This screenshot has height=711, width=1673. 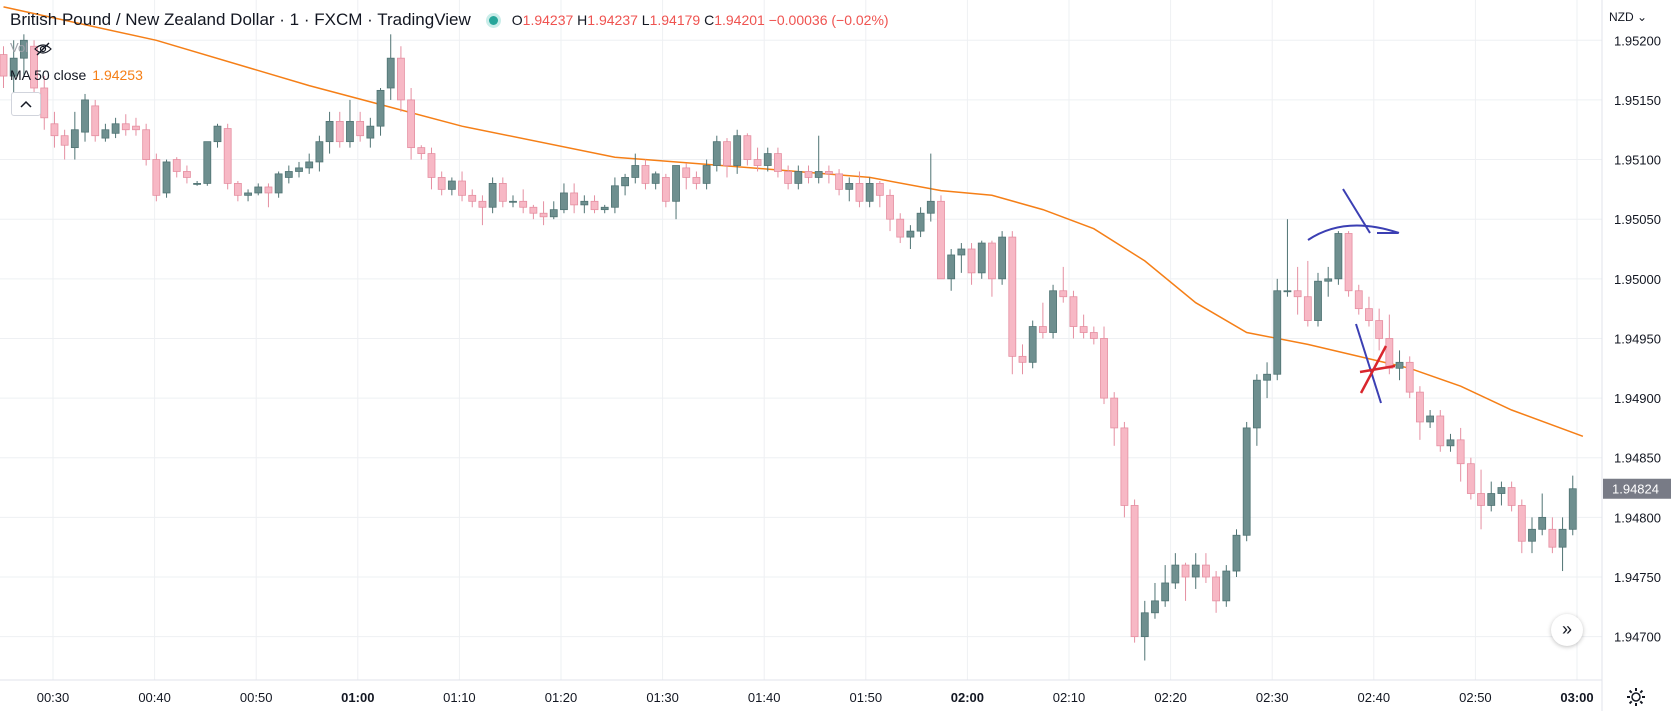 I want to click on drawn-curve, so click(x=1353, y=232).